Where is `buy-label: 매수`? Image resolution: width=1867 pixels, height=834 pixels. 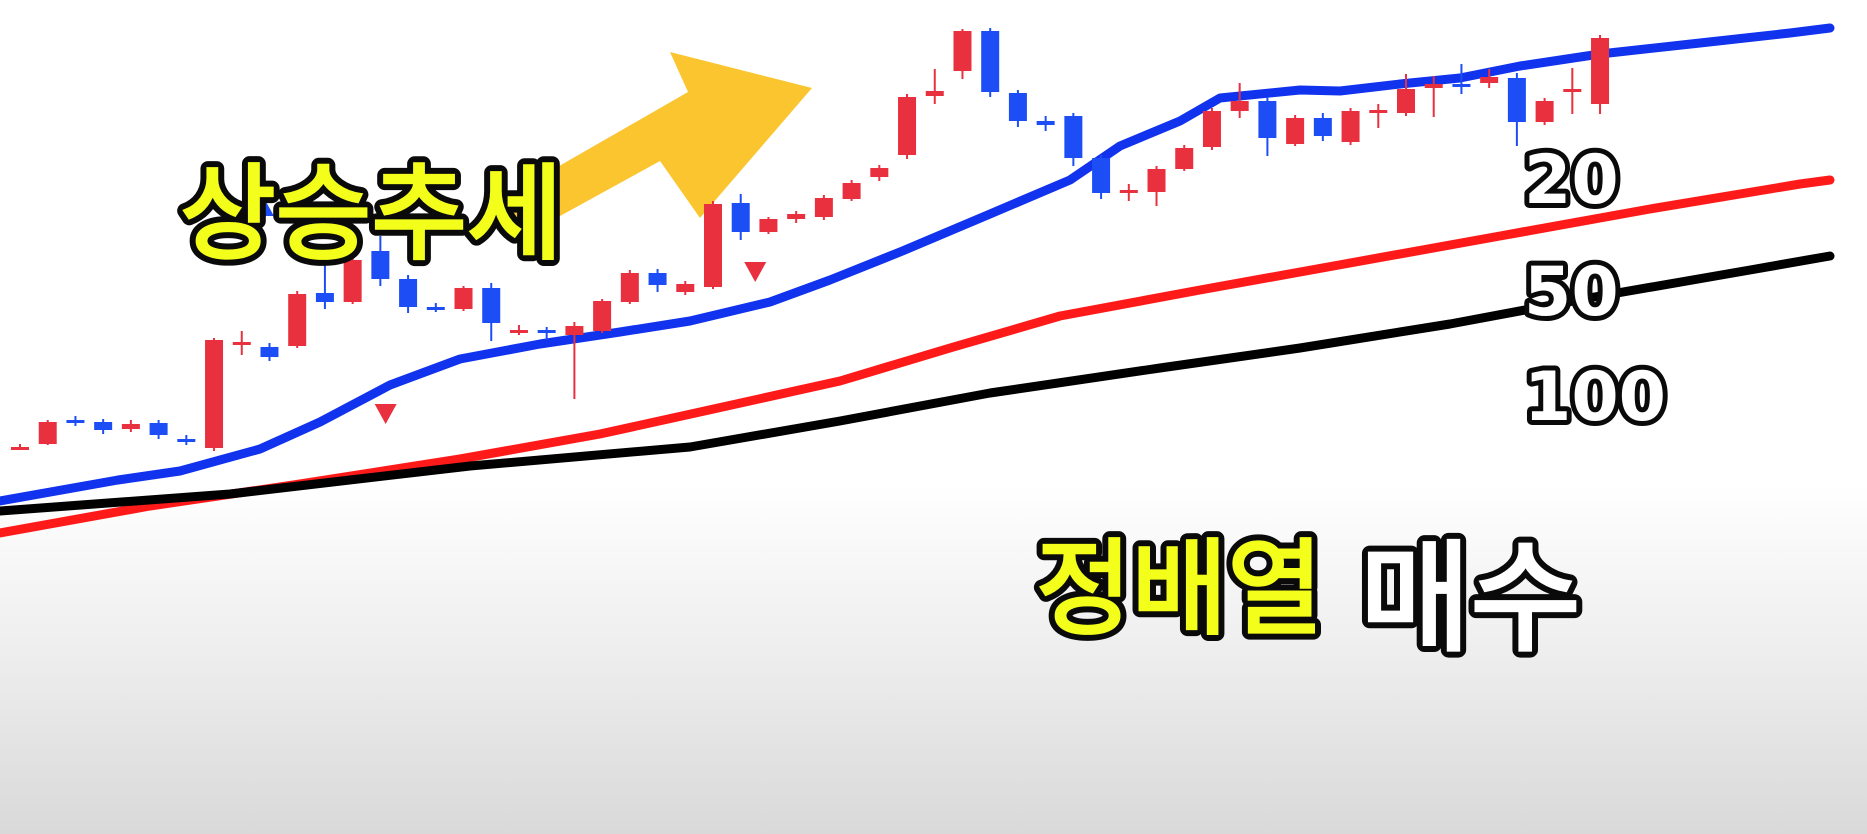 buy-label: 매수 is located at coordinates (1470, 599).